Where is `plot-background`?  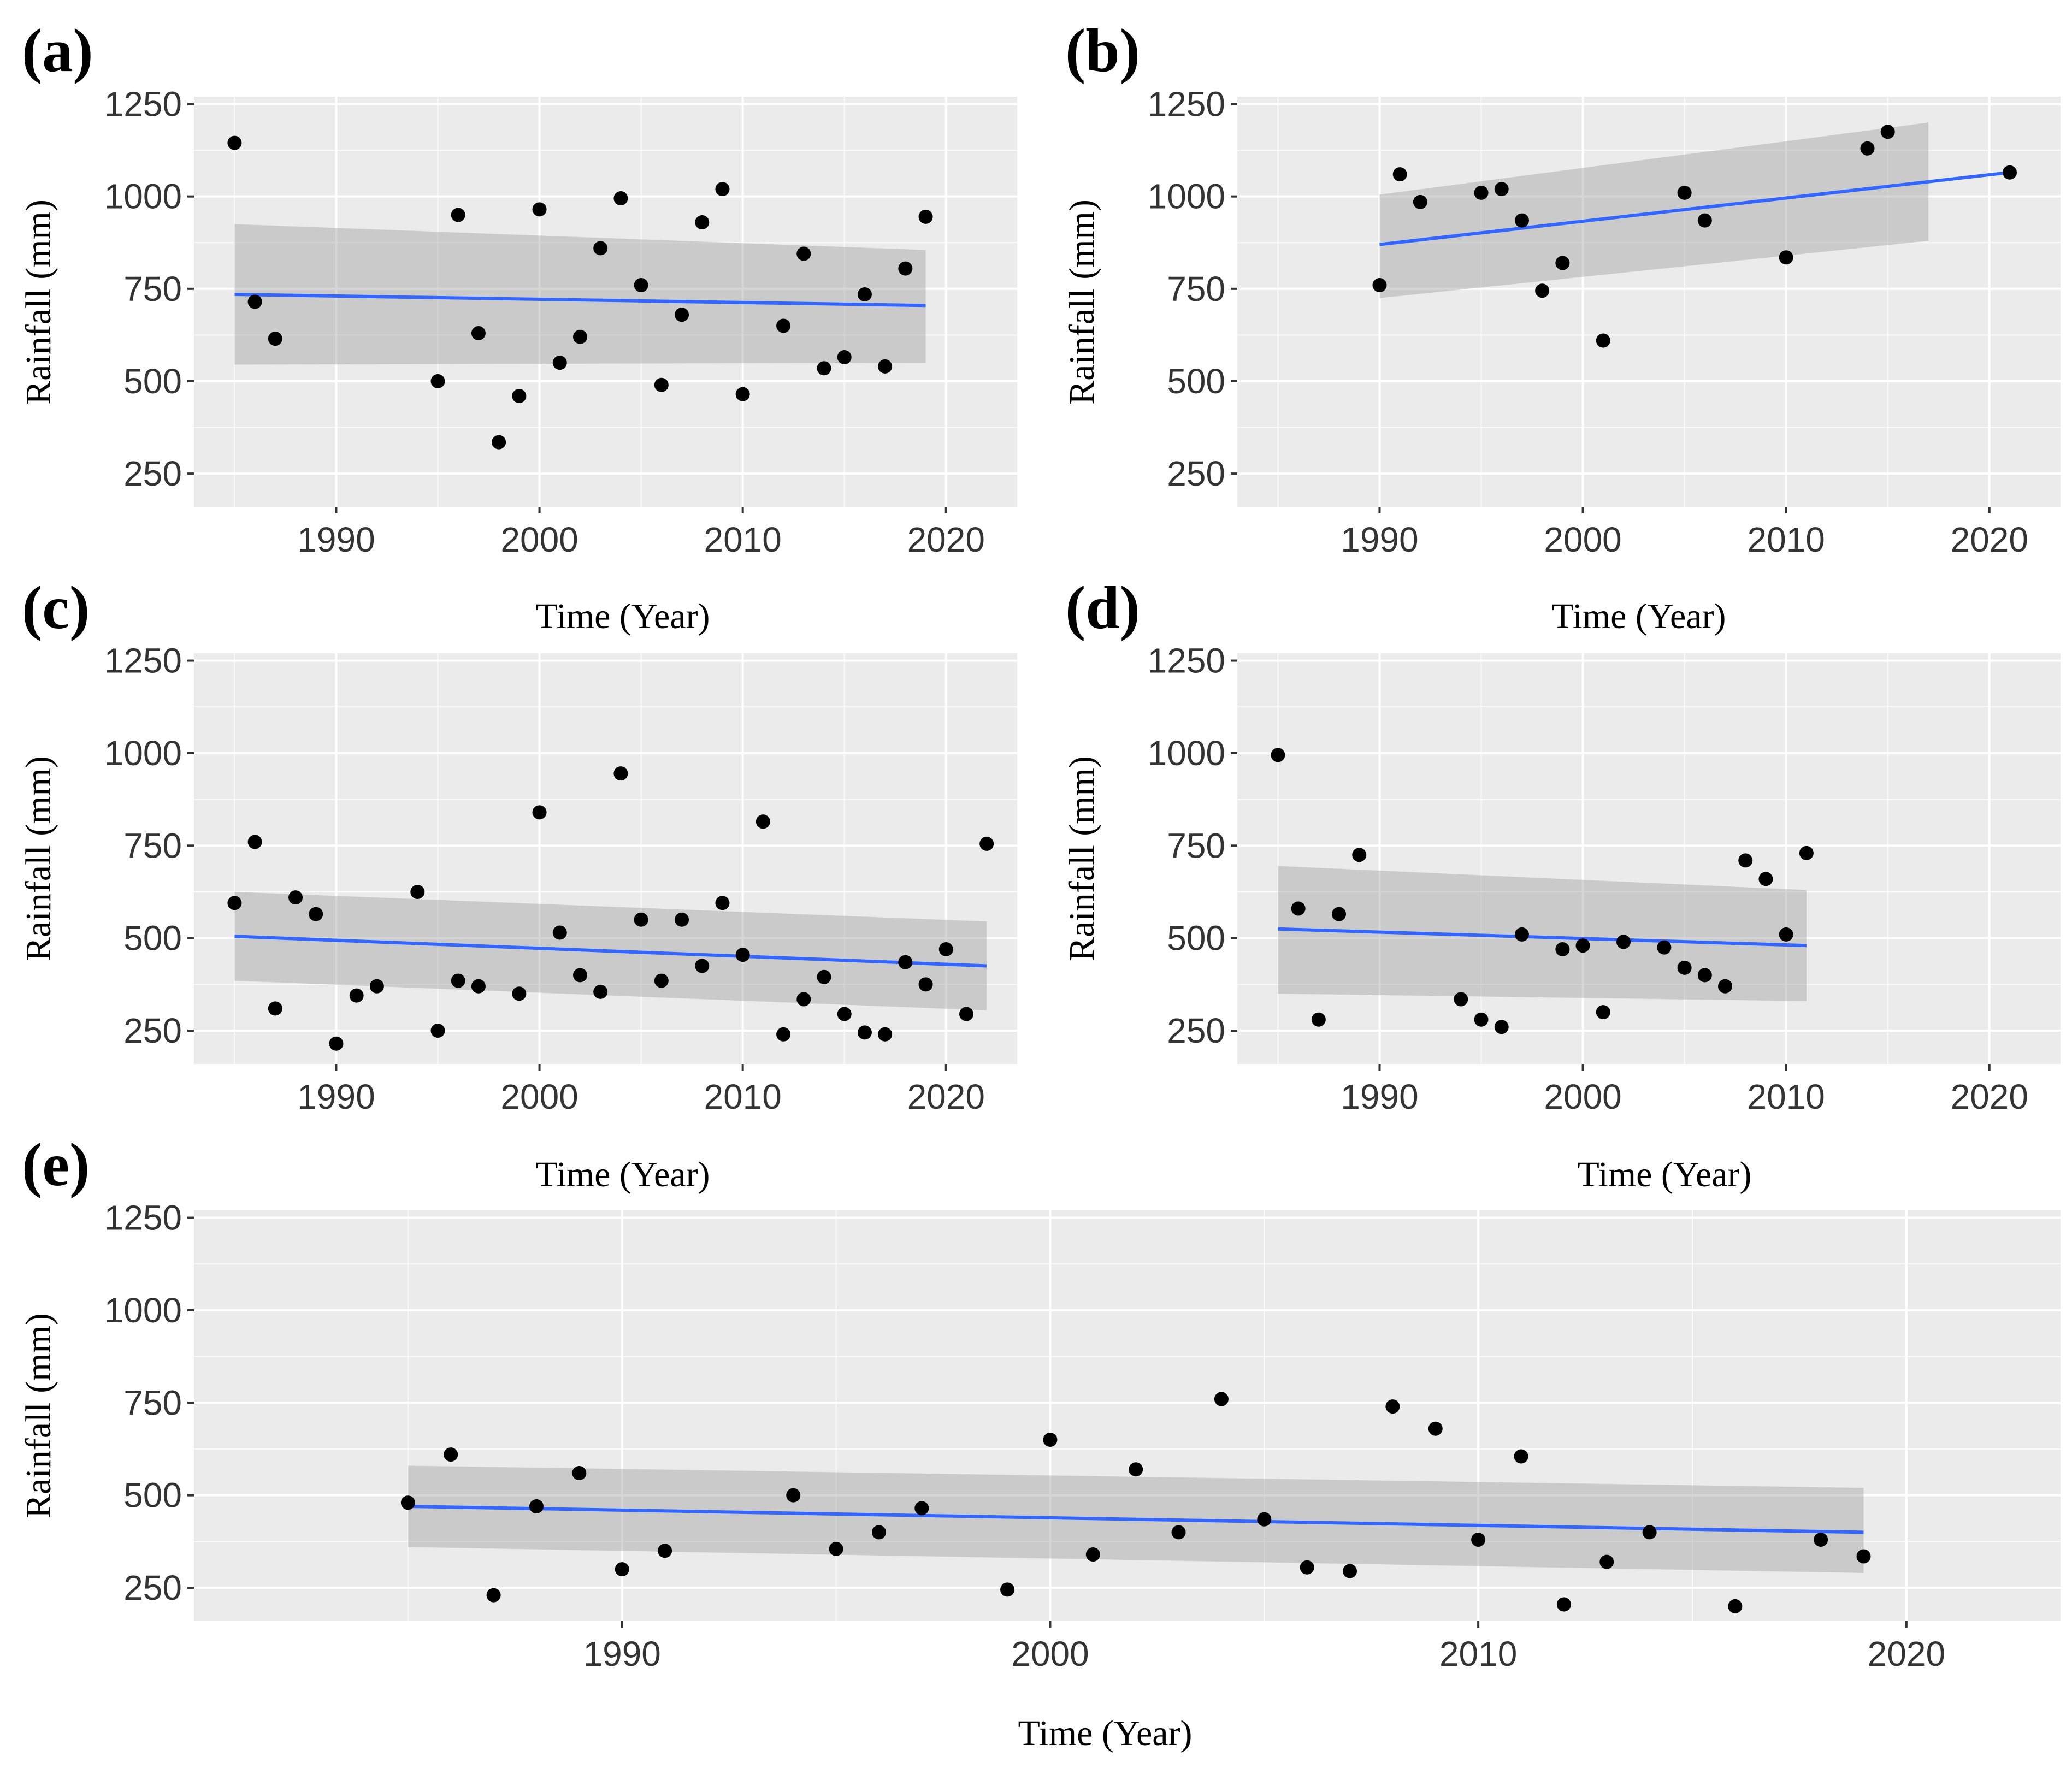
plot-background is located at coordinates (1649, 302).